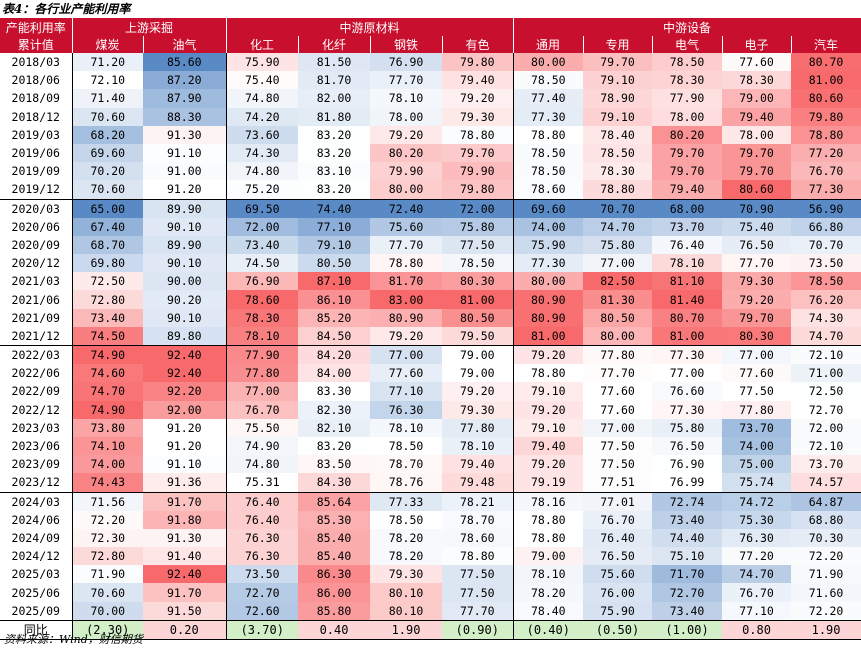 Image resolution: width=861 pixels, height=649 pixels. I want to click on data-cell: 81.80, so click(334, 116).